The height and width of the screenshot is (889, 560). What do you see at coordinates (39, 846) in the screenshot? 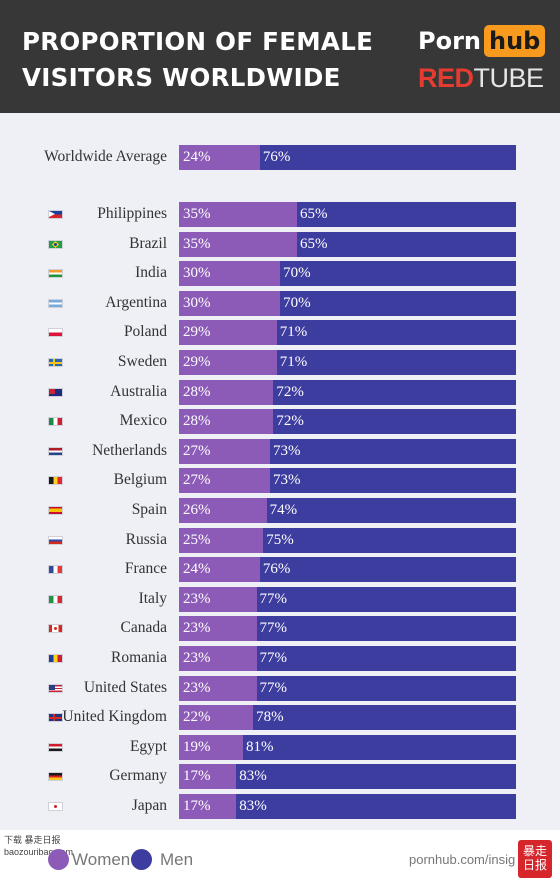
I see `watermark-left: 下载 暴走日报 baozouribao.com` at bounding box center [39, 846].